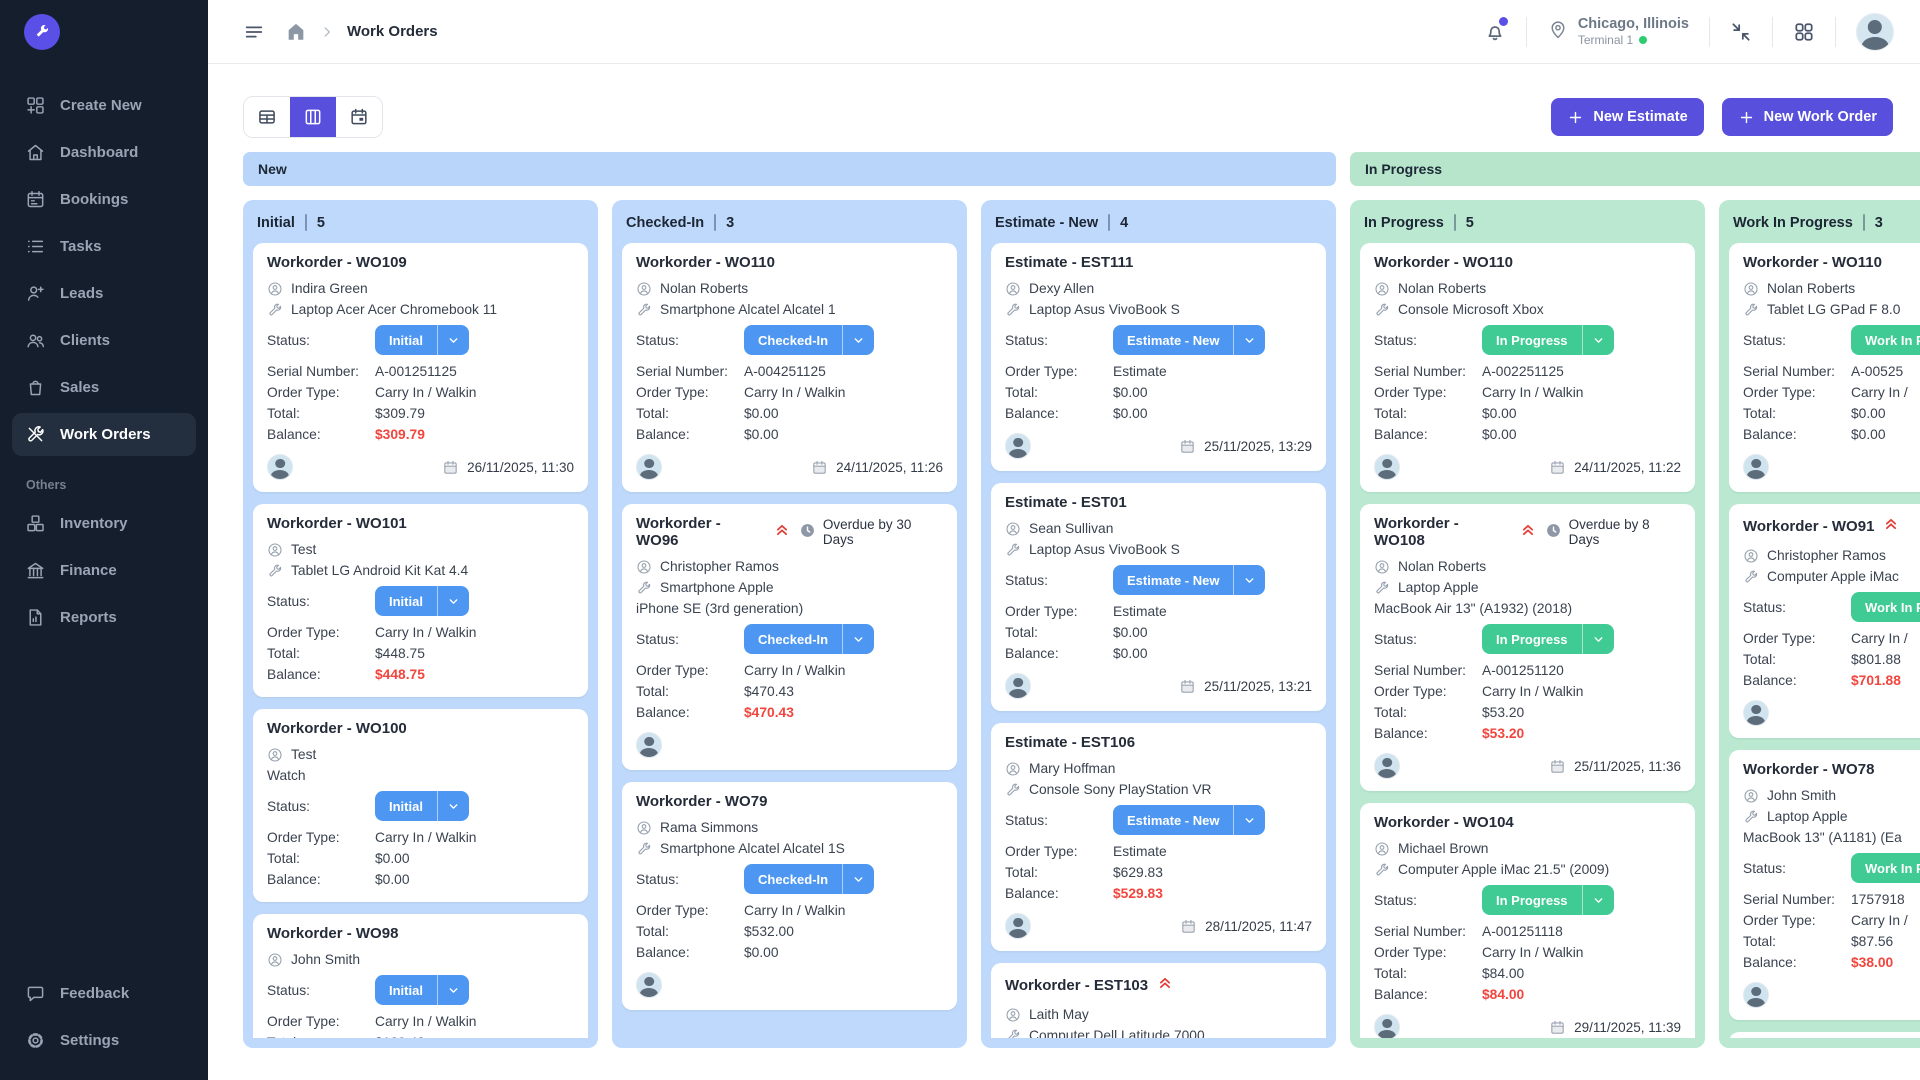 The width and height of the screenshot is (1920, 1080). Describe the element at coordinates (1804, 32) in the screenshot. I see `apps-grid-icon` at that location.